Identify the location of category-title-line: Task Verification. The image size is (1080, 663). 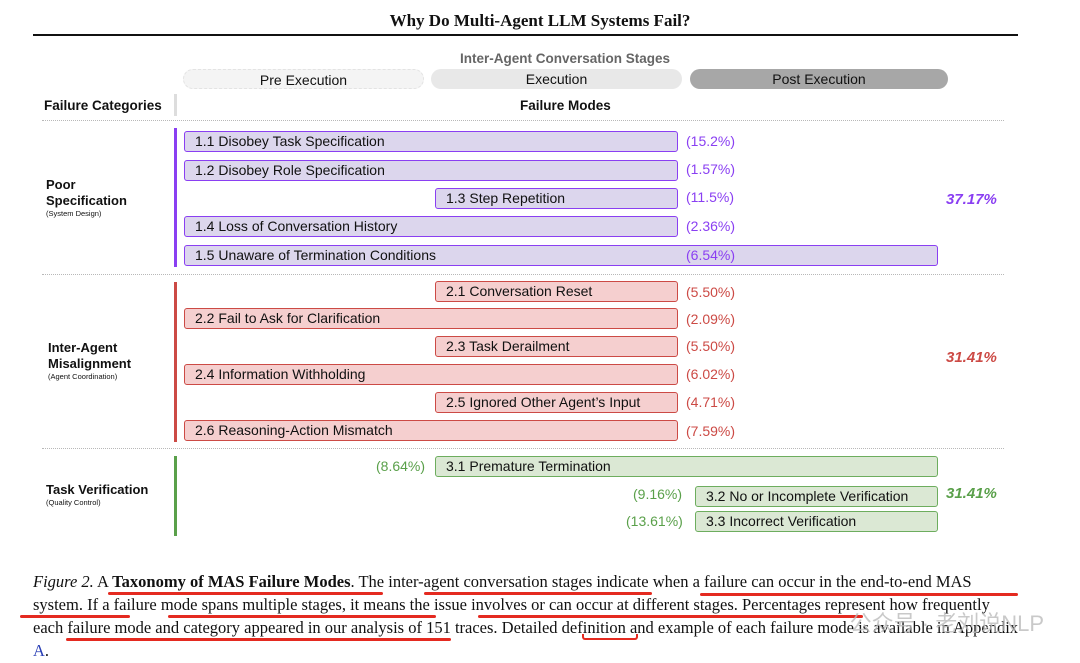
(97, 489).